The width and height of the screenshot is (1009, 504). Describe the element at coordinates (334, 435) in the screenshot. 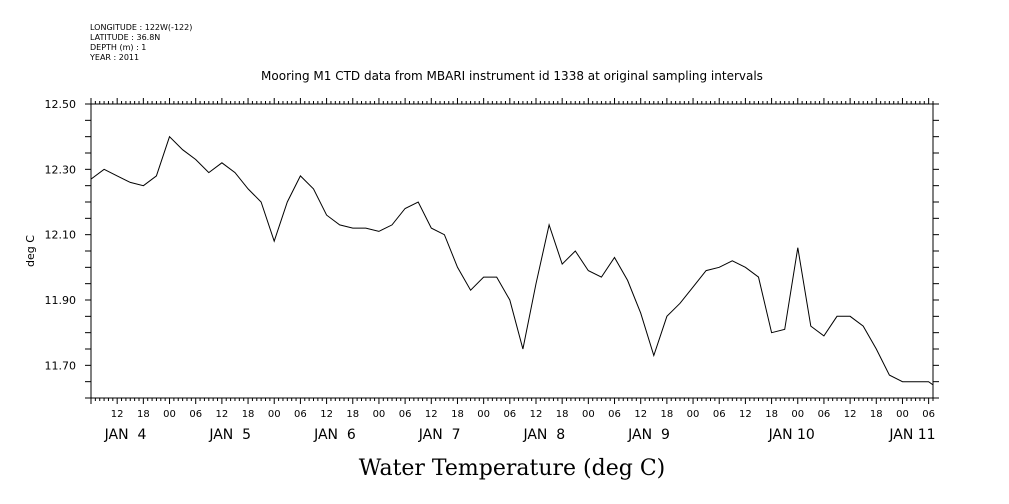

I see `x-day-label: JAN 6` at that location.